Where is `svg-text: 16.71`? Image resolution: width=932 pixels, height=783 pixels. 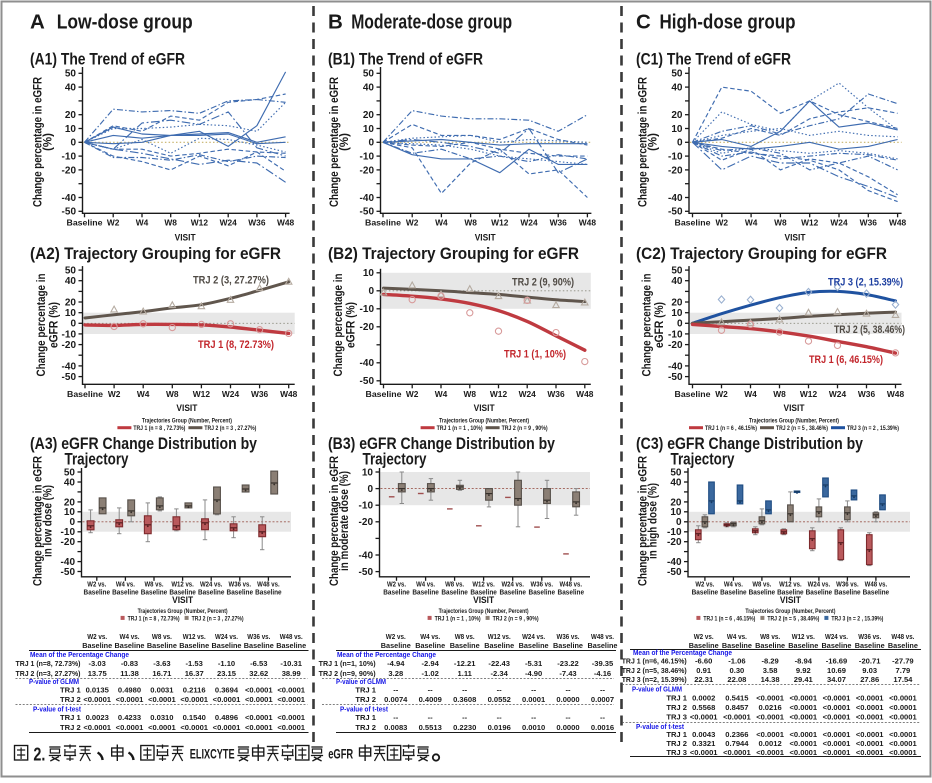
svg-text: 16.71 is located at coordinates (162, 673).